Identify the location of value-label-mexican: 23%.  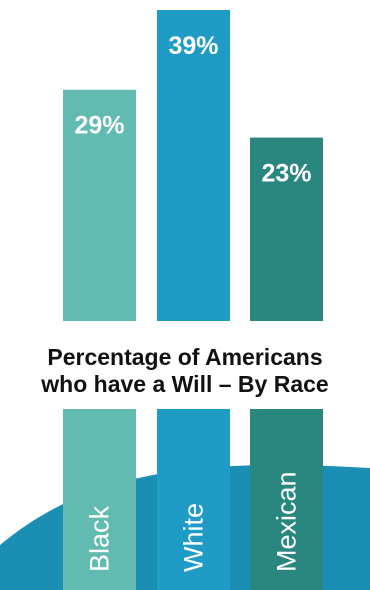
(286, 174).